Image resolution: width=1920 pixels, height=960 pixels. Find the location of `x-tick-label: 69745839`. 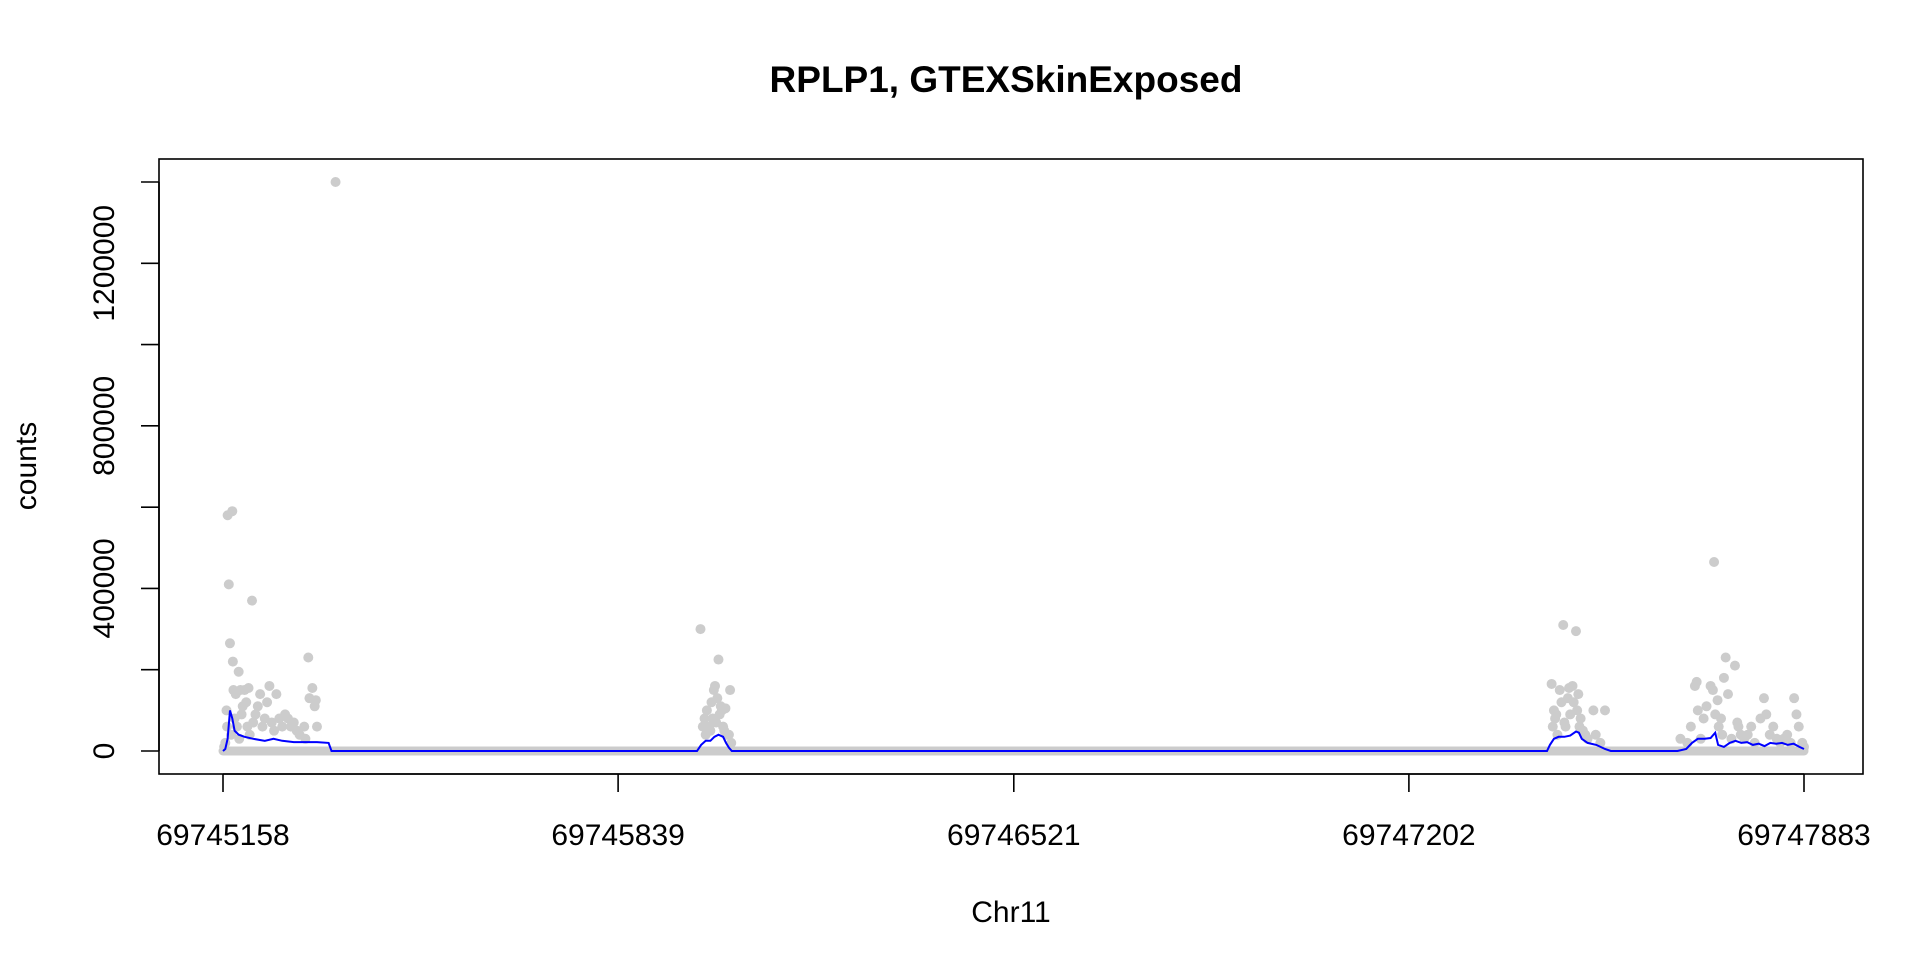

x-tick-label: 69745839 is located at coordinates (617, 835).